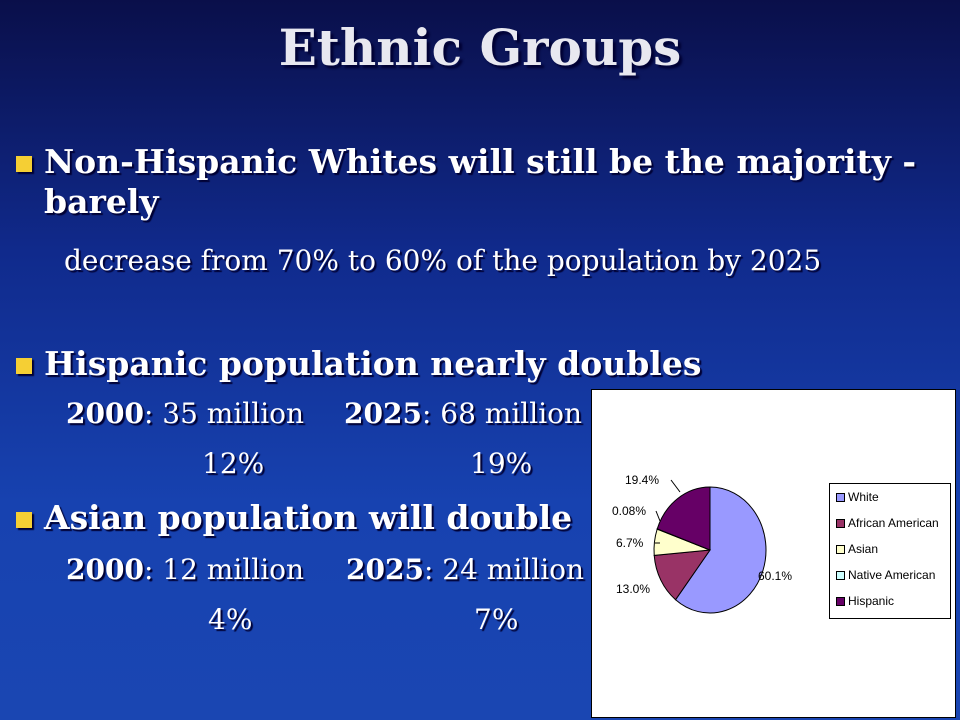 The width and height of the screenshot is (960, 720). What do you see at coordinates (629, 511) in the screenshot?
I see `data-label: 0.08%` at bounding box center [629, 511].